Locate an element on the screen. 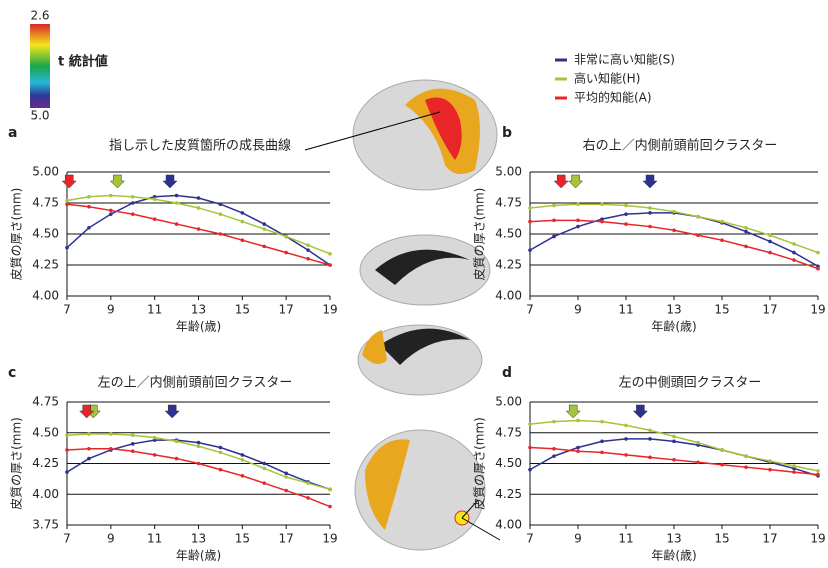 The image size is (828, 568). colorbar-tick-label: 5.0 is located at coordinates (39, 116).